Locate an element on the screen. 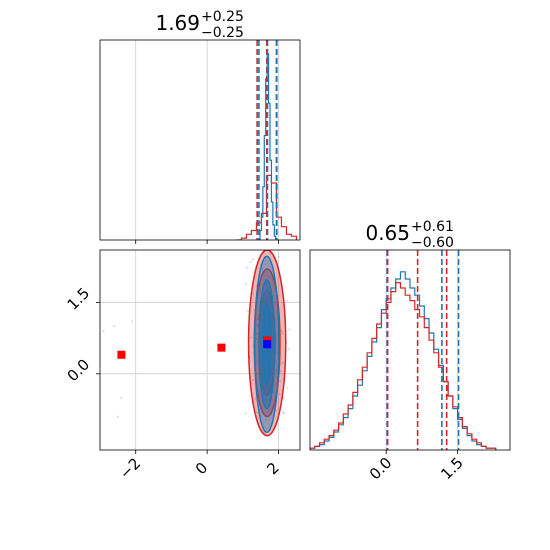  scatter-marks is located at coordinates (196, 364).